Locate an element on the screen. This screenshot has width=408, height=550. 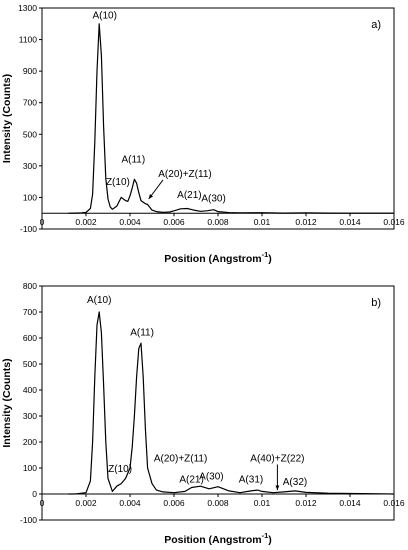
panel-label: a) is located at coordinates (376, 25).